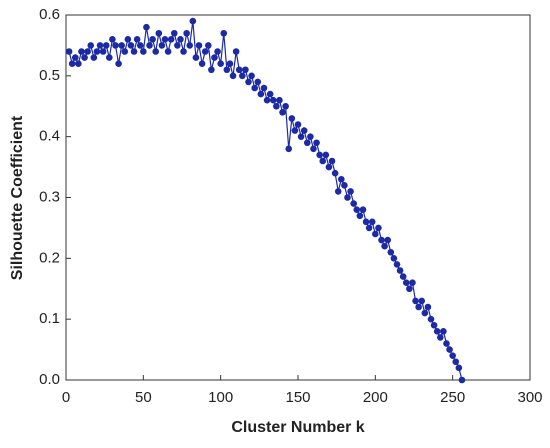 This screenshot has width=550, height=448. What do you see at coordinates (49, 14) in the screenshot?
I see `y-tick-label: 0.6` at bounding box center [49, 14].